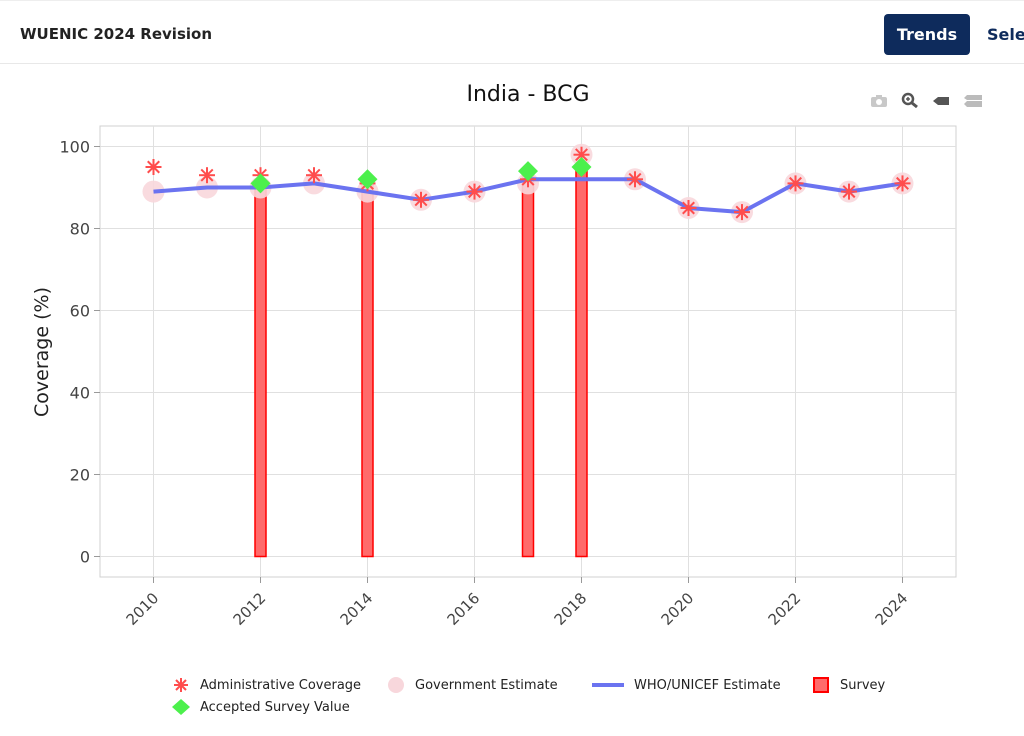  What do you see at coordinates (80, 229) in the screenshot?
I see `y-tick-label: 80` at bounding box center [80, 229].